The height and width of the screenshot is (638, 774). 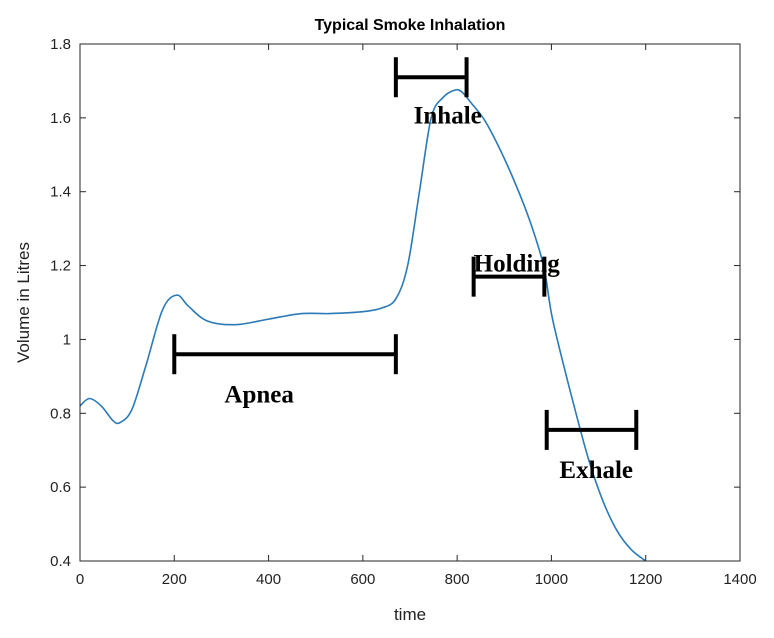 What do you see at coordinates (457, 579) in the screenshot?
I see `x-tick-label: 800` at bounding box center [457, 579].